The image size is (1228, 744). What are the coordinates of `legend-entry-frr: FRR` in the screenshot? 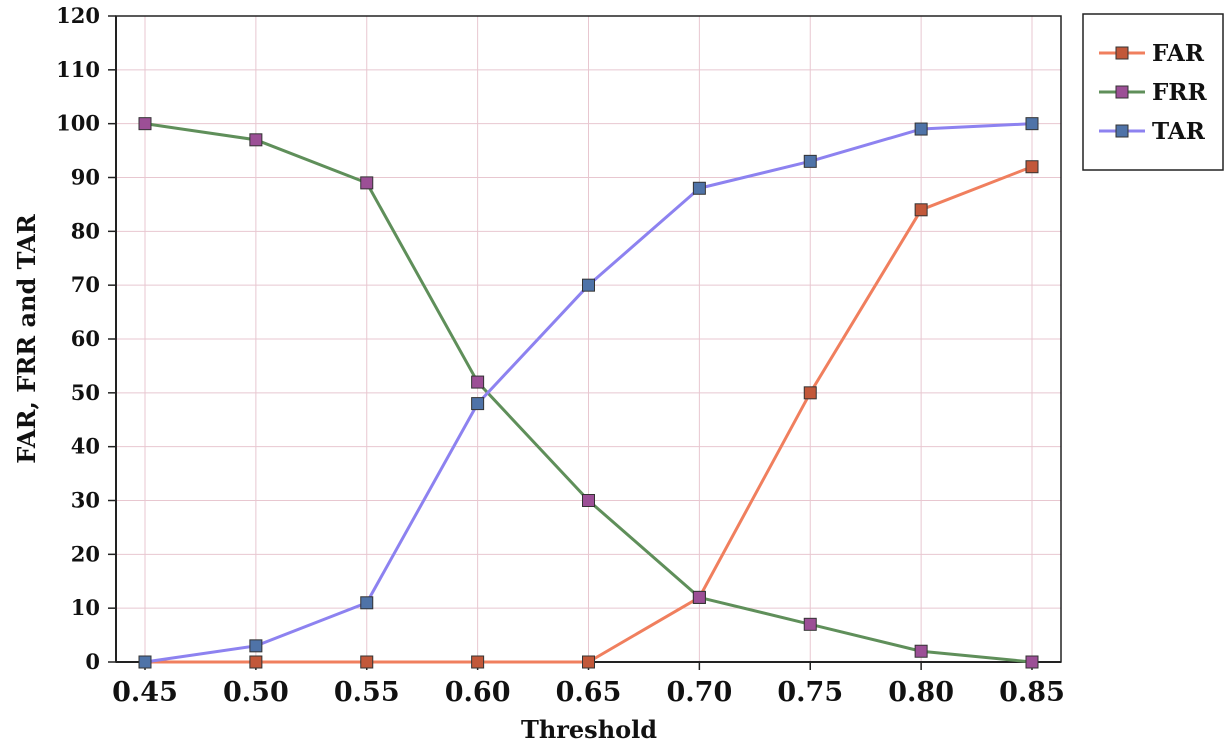 It's located at (1153, 92).